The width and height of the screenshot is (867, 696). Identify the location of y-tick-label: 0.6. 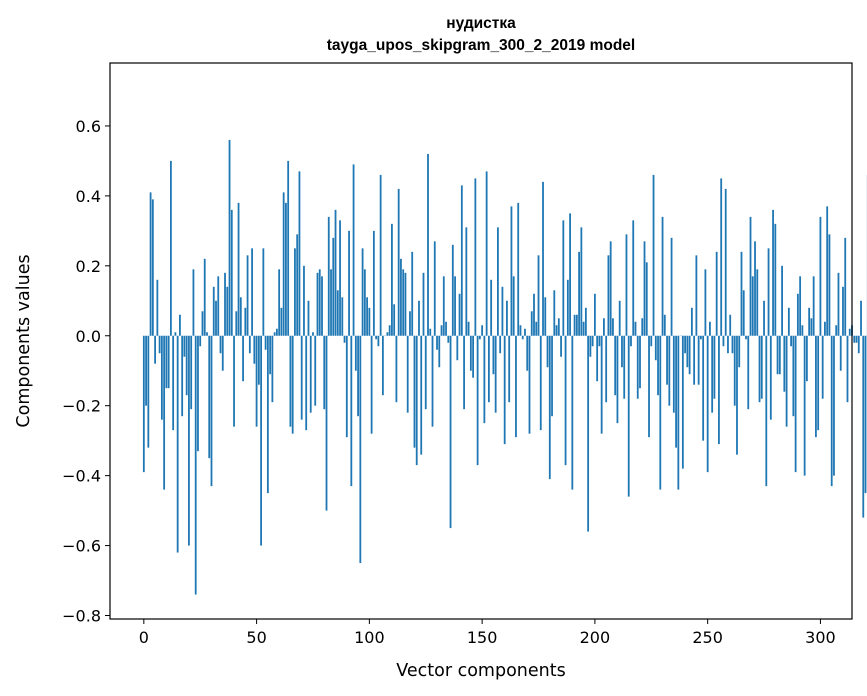
(88, 126).